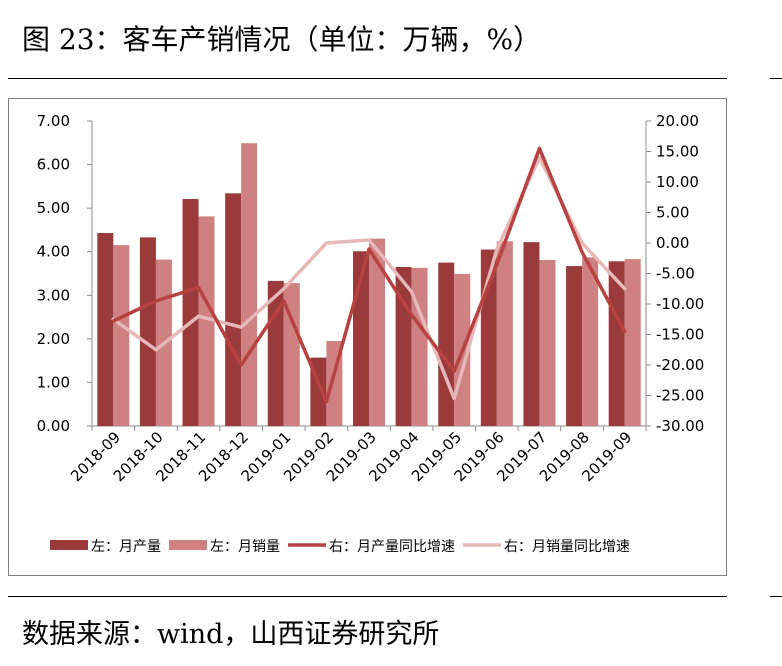  Describe the element at coordinates (675, 274) in the screenshot. I see `y-right-tick-label: -5.00` at that location.